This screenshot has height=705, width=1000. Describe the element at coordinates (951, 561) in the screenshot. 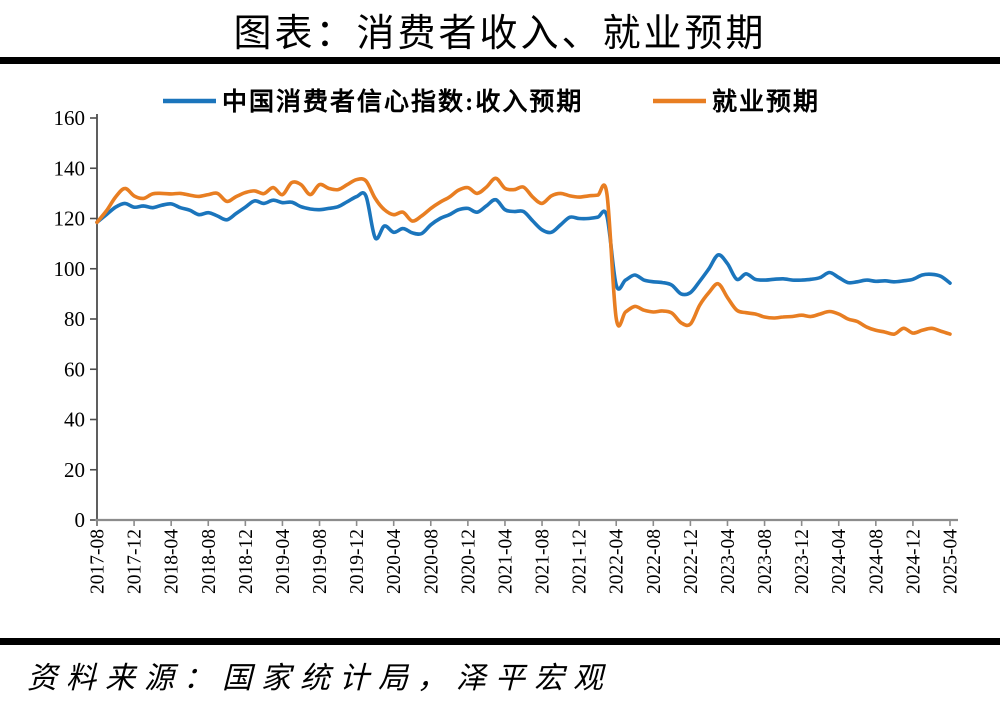

I see `x-axis-label: 2025-04` at that location.